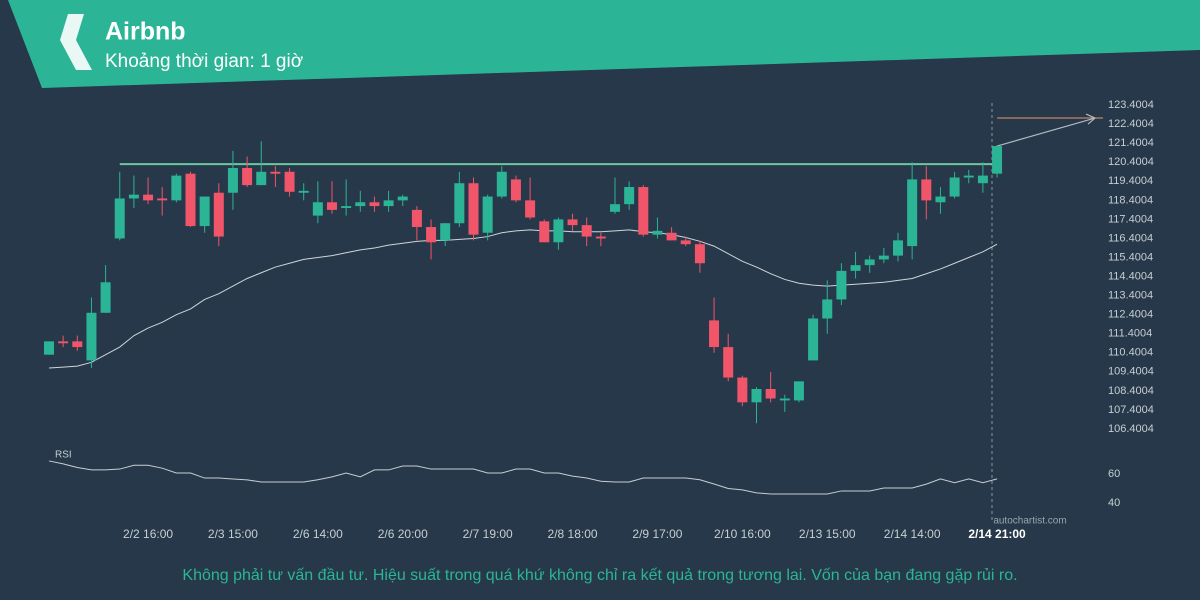 The width and height of the screenshot is (1200, 600). What do you see at coordinates (1131, 372) in the screenshot?
I see `y-tick-label: 109.4004` at bounding box center [1131, 372].